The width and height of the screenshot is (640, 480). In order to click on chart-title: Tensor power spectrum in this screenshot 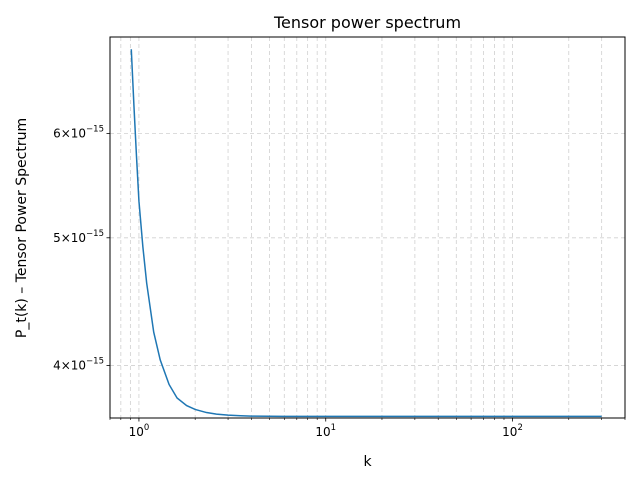, I will do `click(367, 22)`.